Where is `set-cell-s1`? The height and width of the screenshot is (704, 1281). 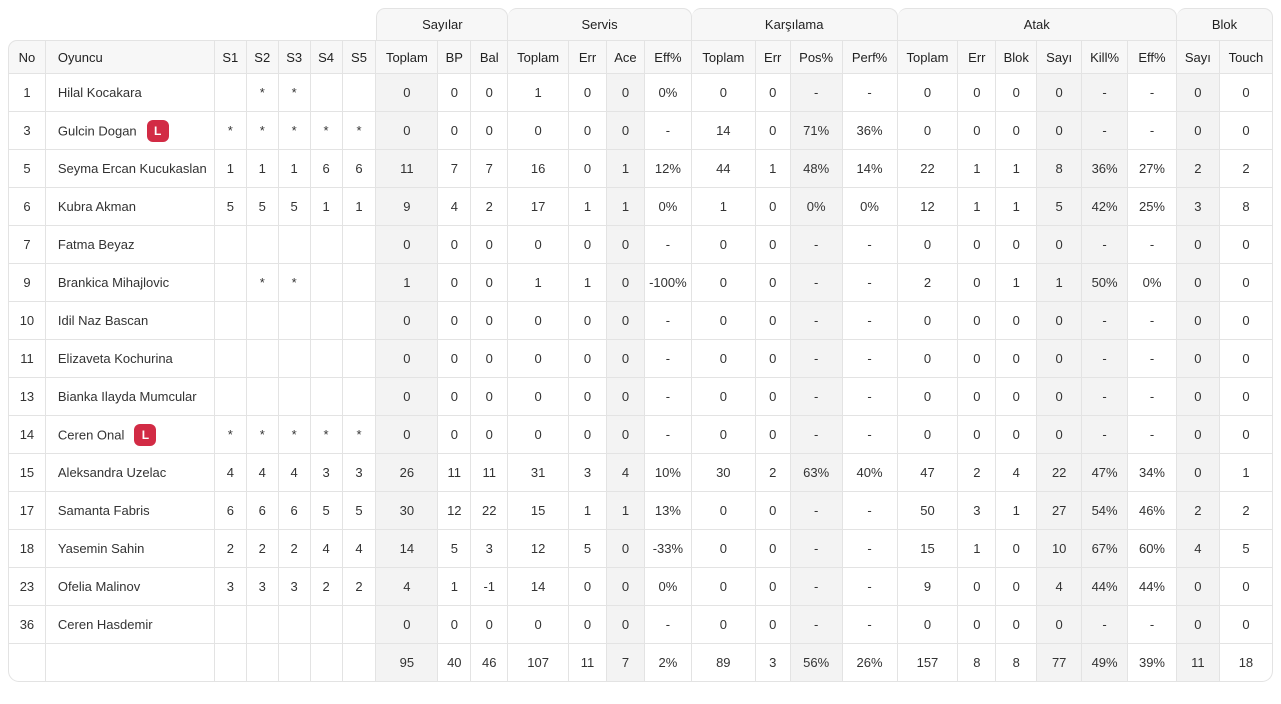
set-cell-s1 is located at coordinates (230, 663).